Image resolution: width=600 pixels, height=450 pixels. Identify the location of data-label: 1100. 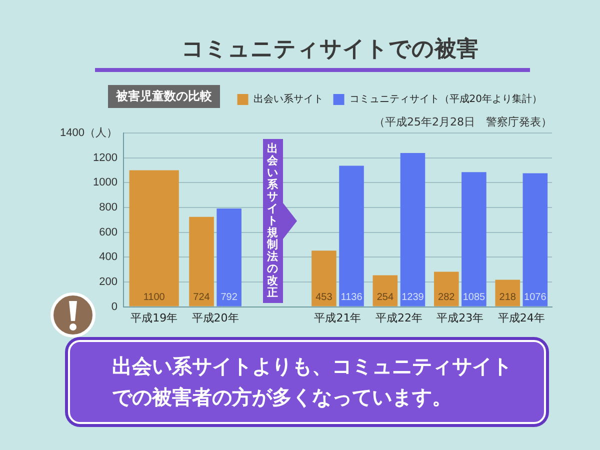
(154, 298).